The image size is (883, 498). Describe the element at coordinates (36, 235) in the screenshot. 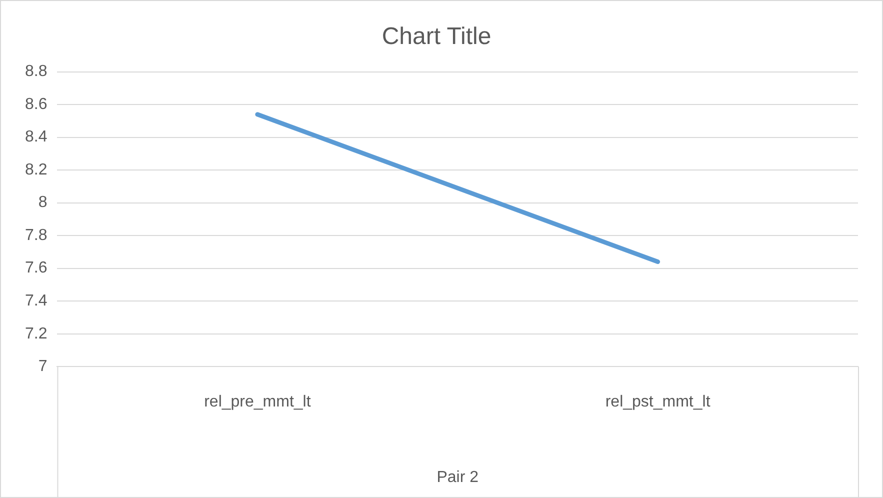

I see `y-tick-label: 7.8` at that location.